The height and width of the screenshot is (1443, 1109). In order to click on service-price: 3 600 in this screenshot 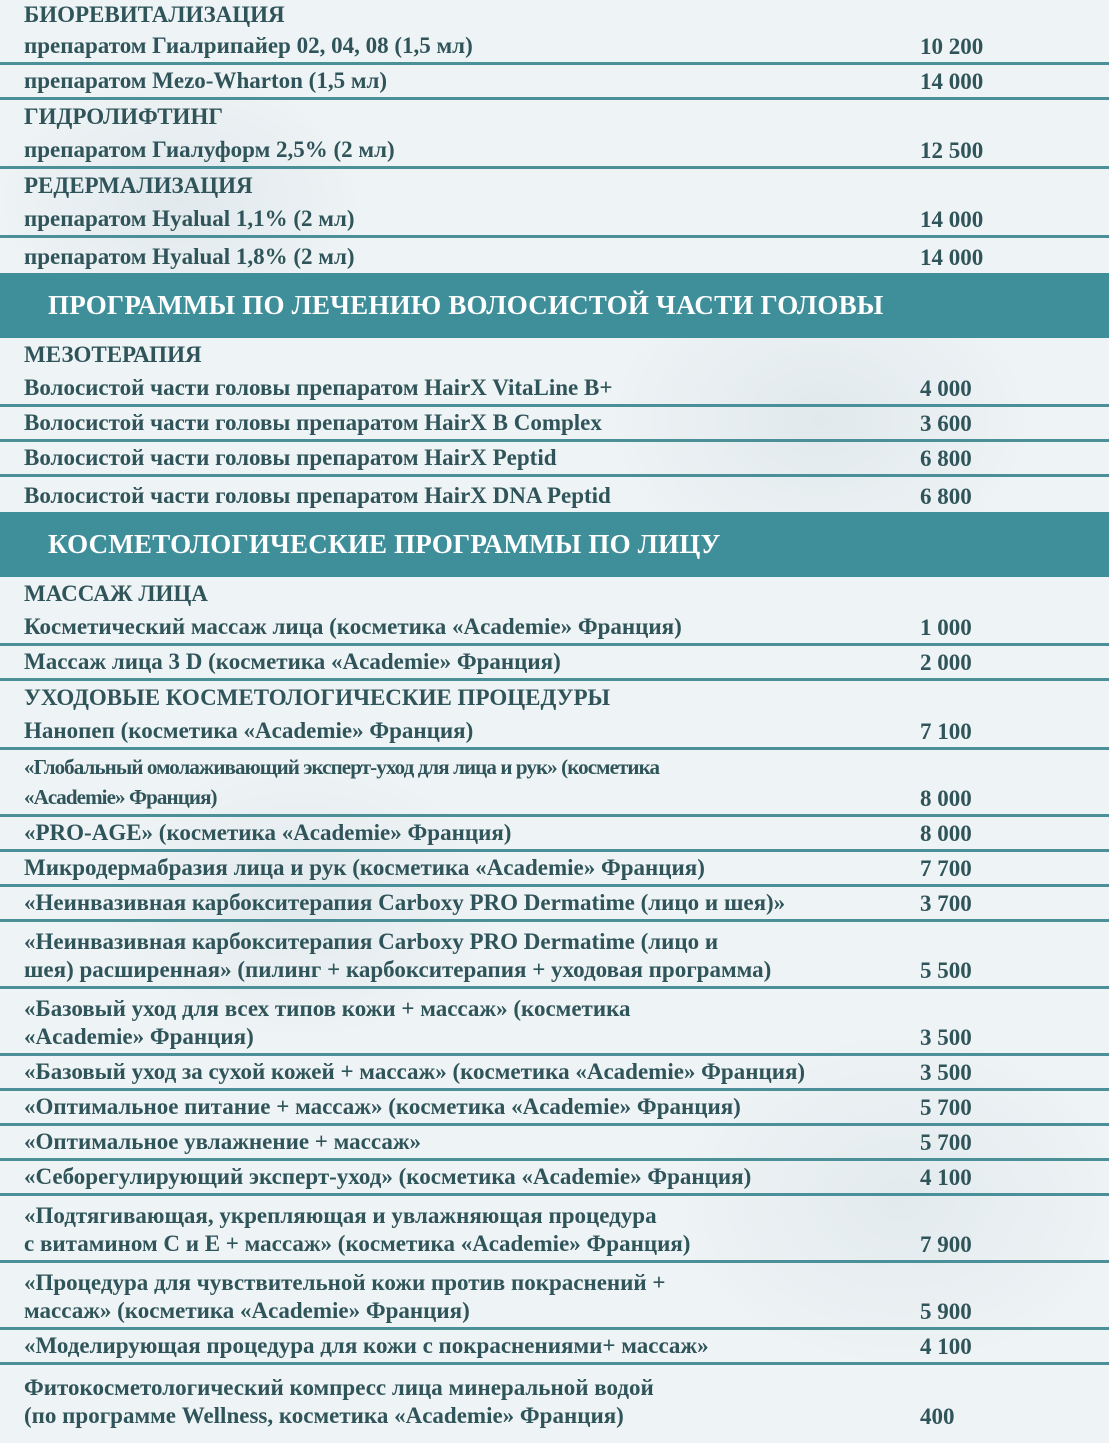, I will do `click(946, 423)`.